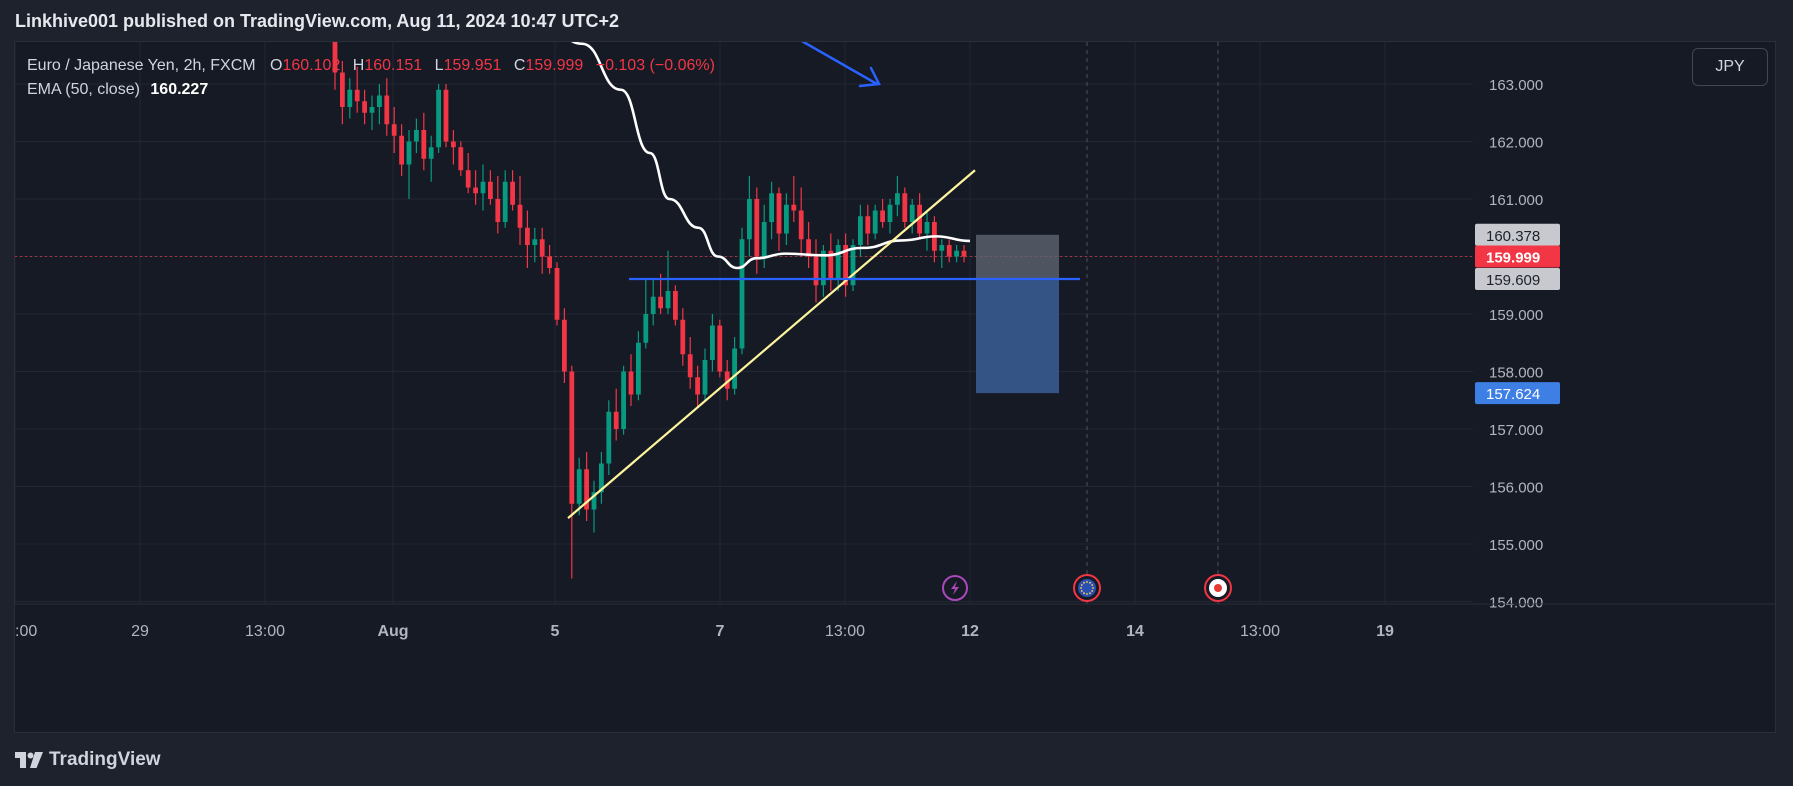 This screenshot has height=786, width=1793. I want to click on ema-value: 160.227, so click(179, 89).